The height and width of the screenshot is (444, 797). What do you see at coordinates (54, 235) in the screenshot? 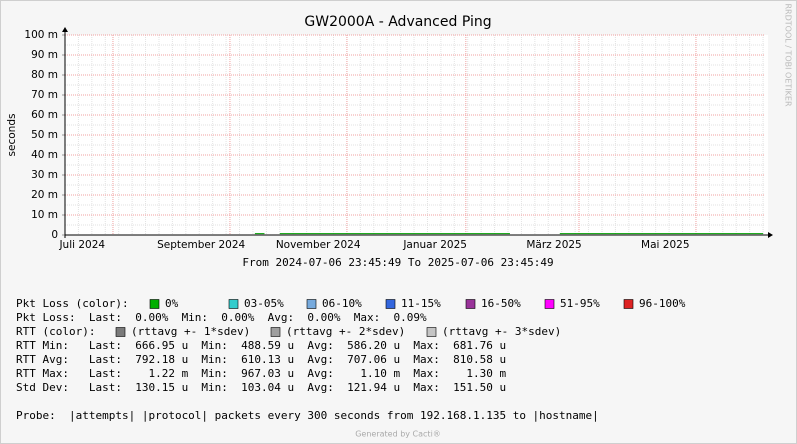
I see `y-tick-label: 0` at bounding box center [54, 235].